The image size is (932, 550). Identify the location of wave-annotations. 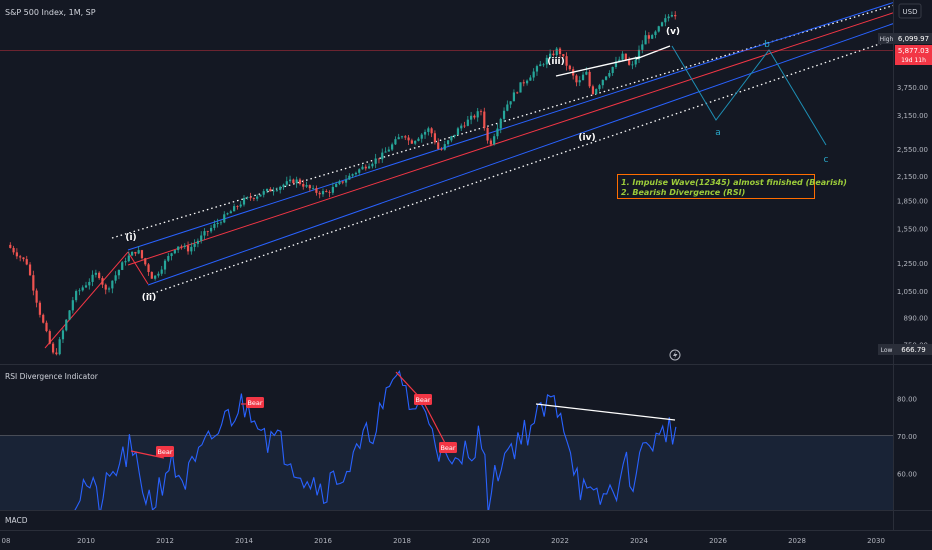
(691, 95).